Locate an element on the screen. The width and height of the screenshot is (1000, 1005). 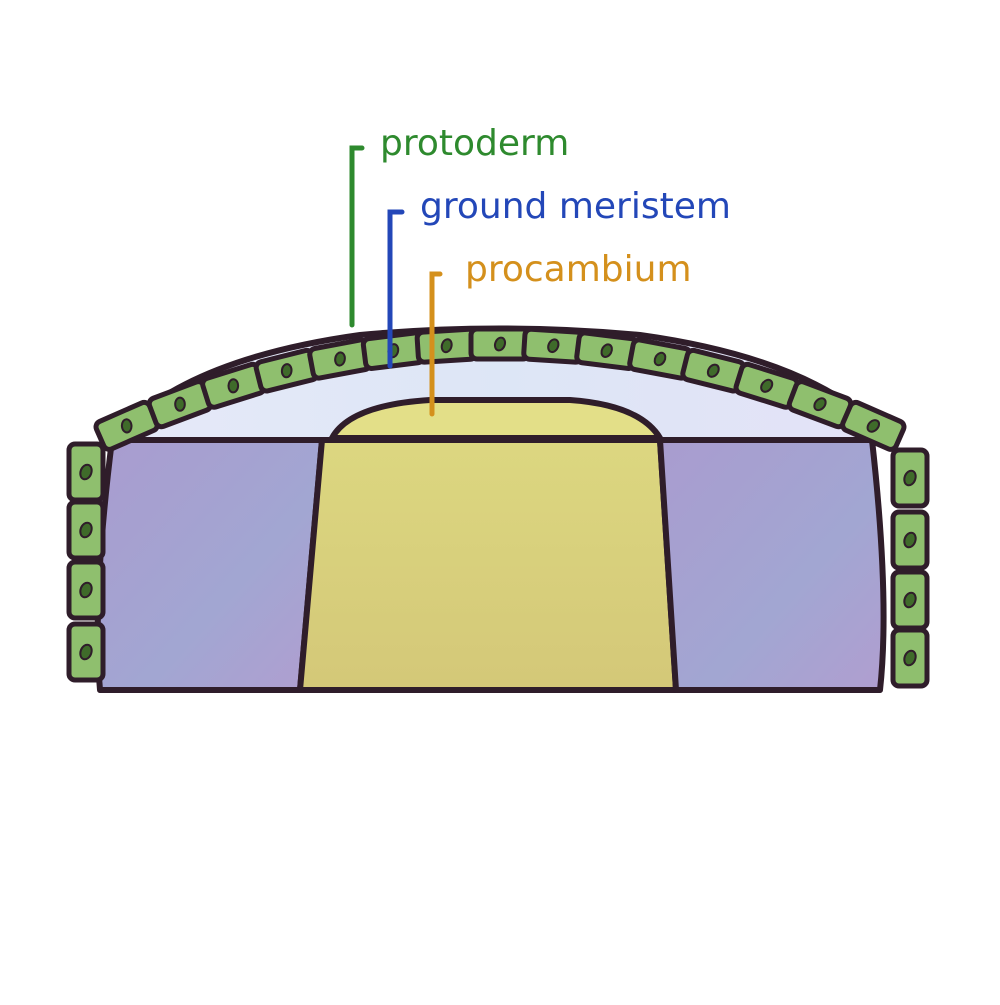
procambium-dome is located at coordinates (496, 419).